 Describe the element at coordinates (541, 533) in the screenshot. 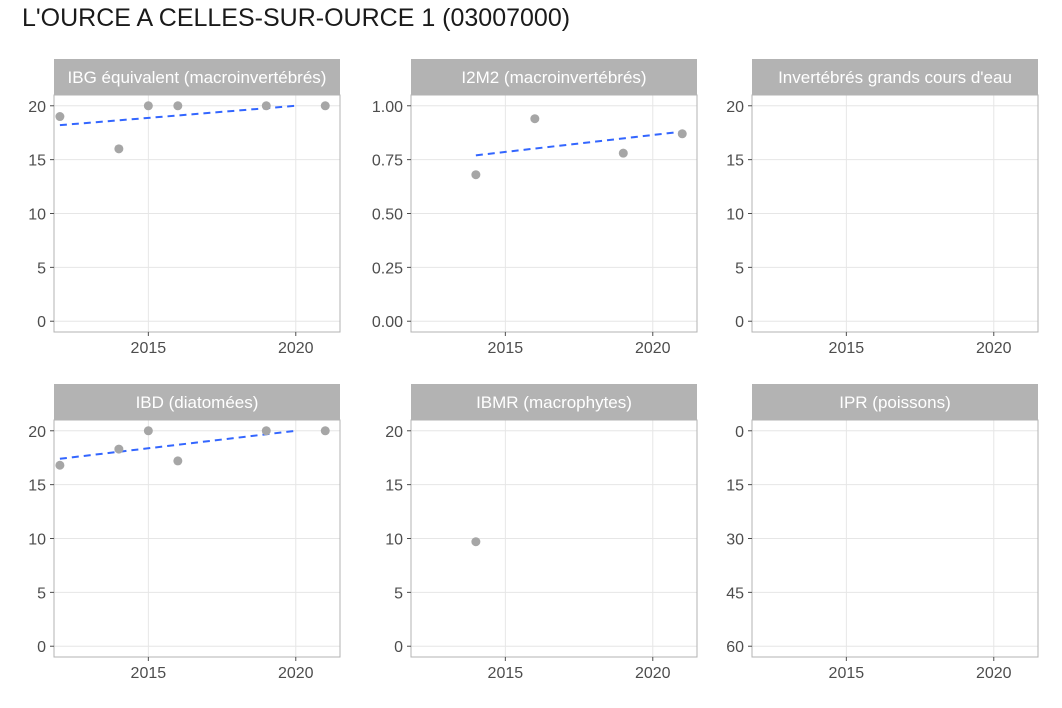

I see `facet-panel-5: IBMR (macrophytes) 0 5 10 15 20 2015 2020` at that location.